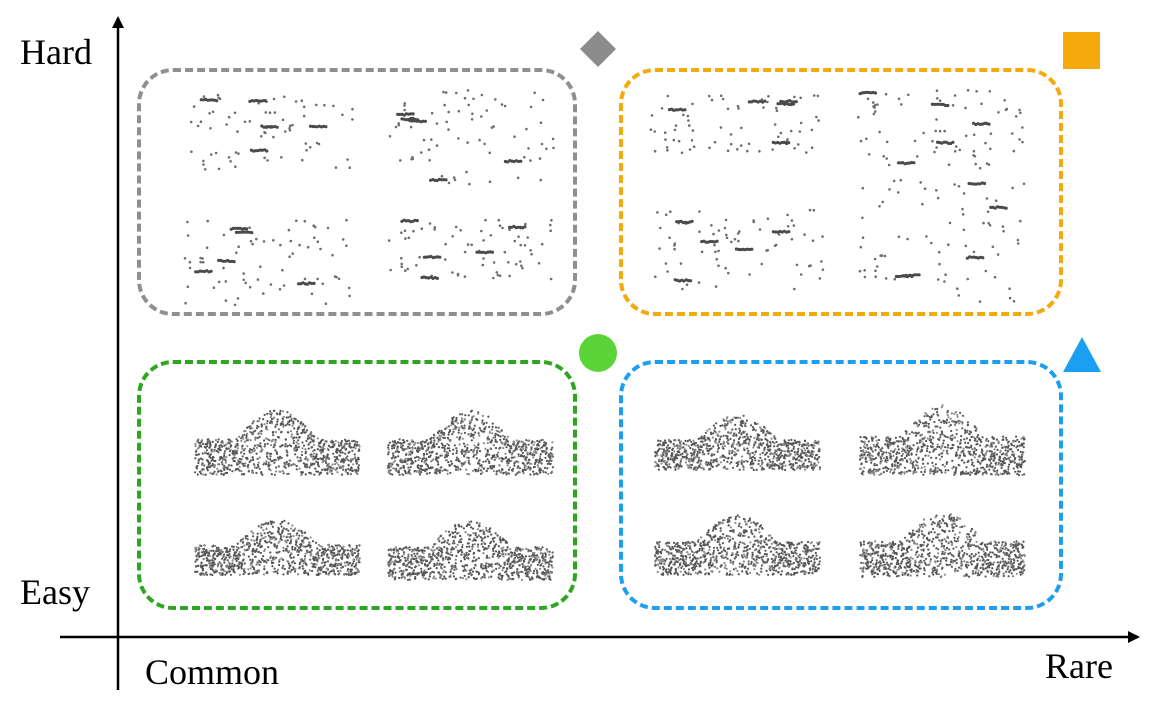  Describe the element at coordinates (1081, 50) in the screenshot. I see `square-icon` at that location.